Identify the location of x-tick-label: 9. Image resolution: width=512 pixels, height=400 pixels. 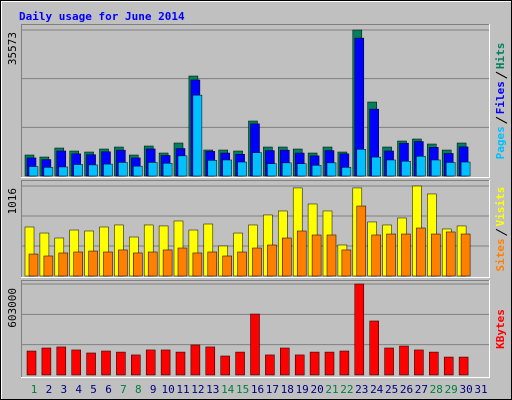
(153, 389).